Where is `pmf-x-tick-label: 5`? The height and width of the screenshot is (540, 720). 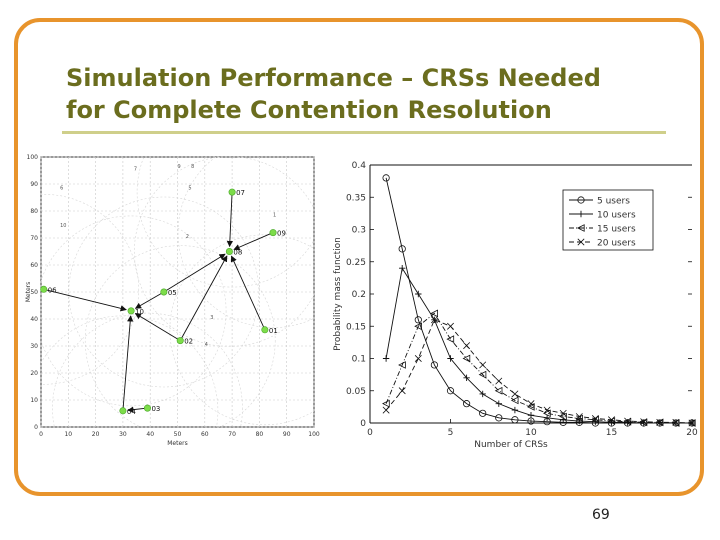
pmf-x-tick-label: 5 is located at coordinates (451, 433).